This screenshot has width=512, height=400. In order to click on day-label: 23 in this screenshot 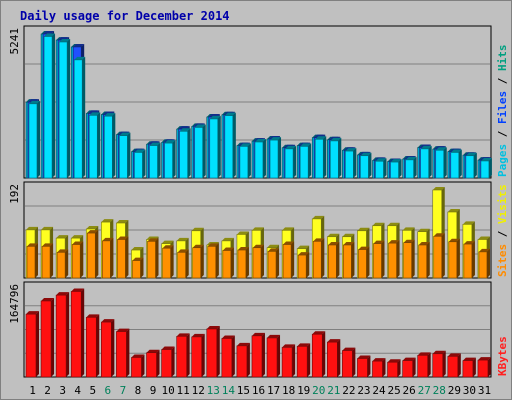, I will do `click(363, 390)`.